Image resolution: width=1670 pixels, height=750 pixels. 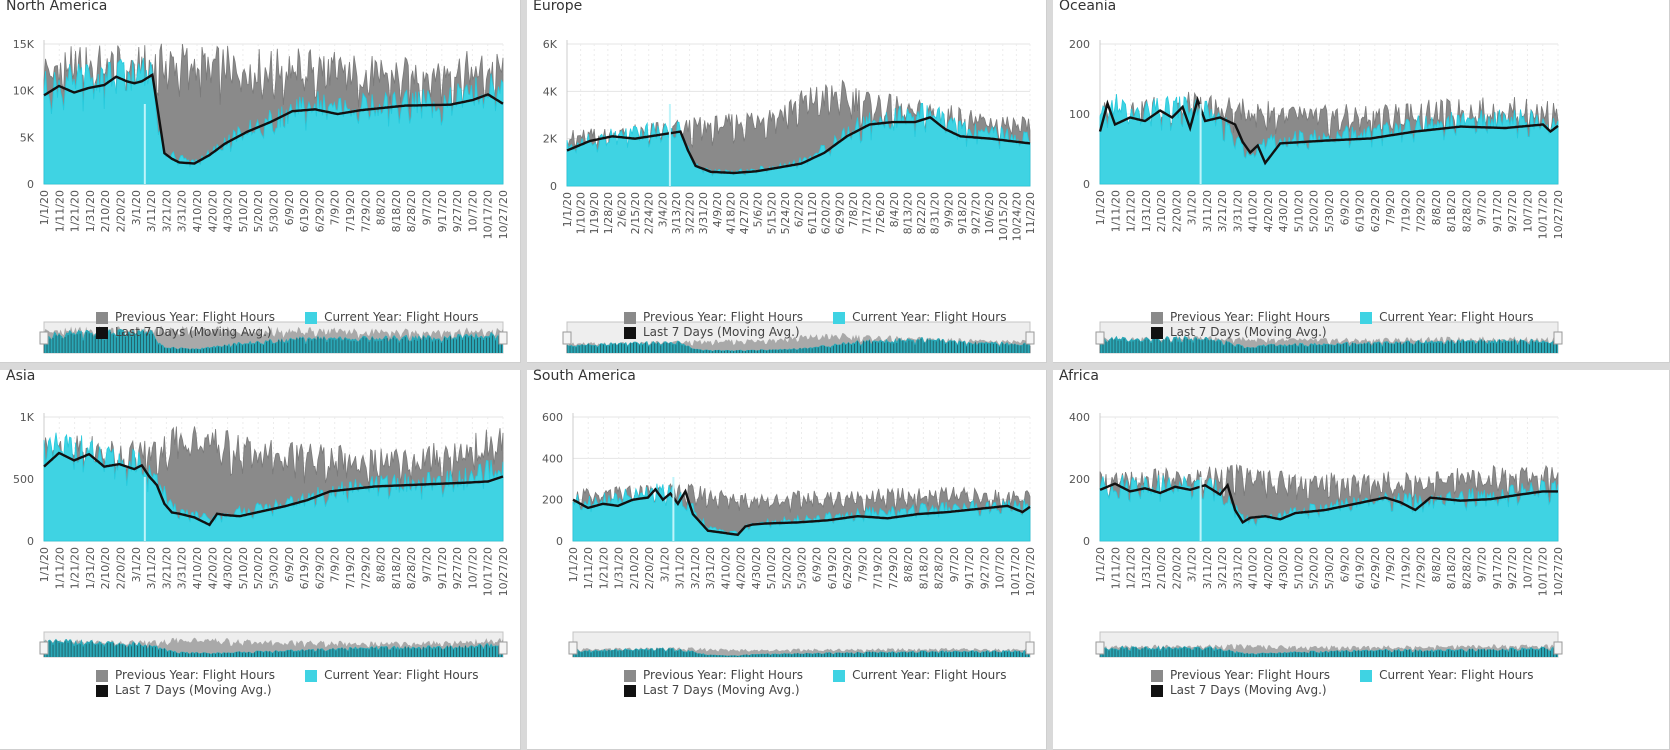 What do you see at coordinates (1015, 571) in the screenshot?
I see `x-tick-label: 10/17/20` at bounding box center [1015, 571].